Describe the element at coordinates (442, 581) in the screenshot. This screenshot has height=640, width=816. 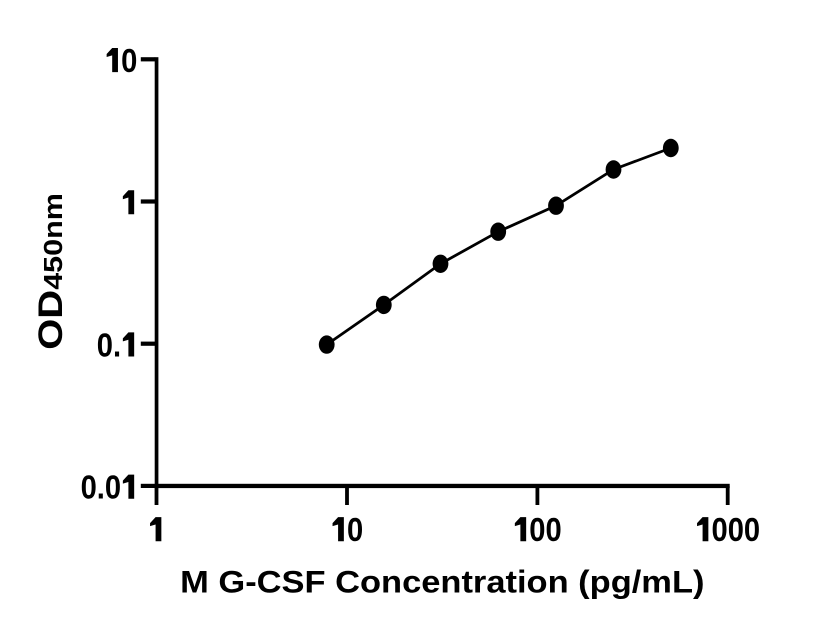
I see `svg-text: M G-CSF Concentration (pg/mL)` at that location.